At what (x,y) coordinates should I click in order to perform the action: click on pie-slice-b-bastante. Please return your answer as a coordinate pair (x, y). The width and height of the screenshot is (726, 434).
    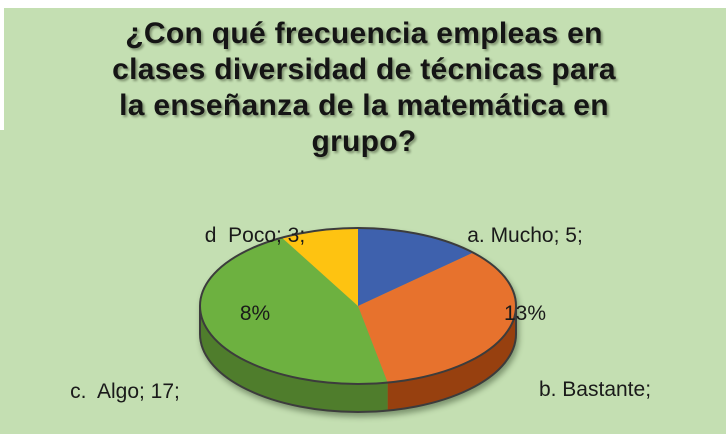
    Looking at the image, I should click on (437, 317).